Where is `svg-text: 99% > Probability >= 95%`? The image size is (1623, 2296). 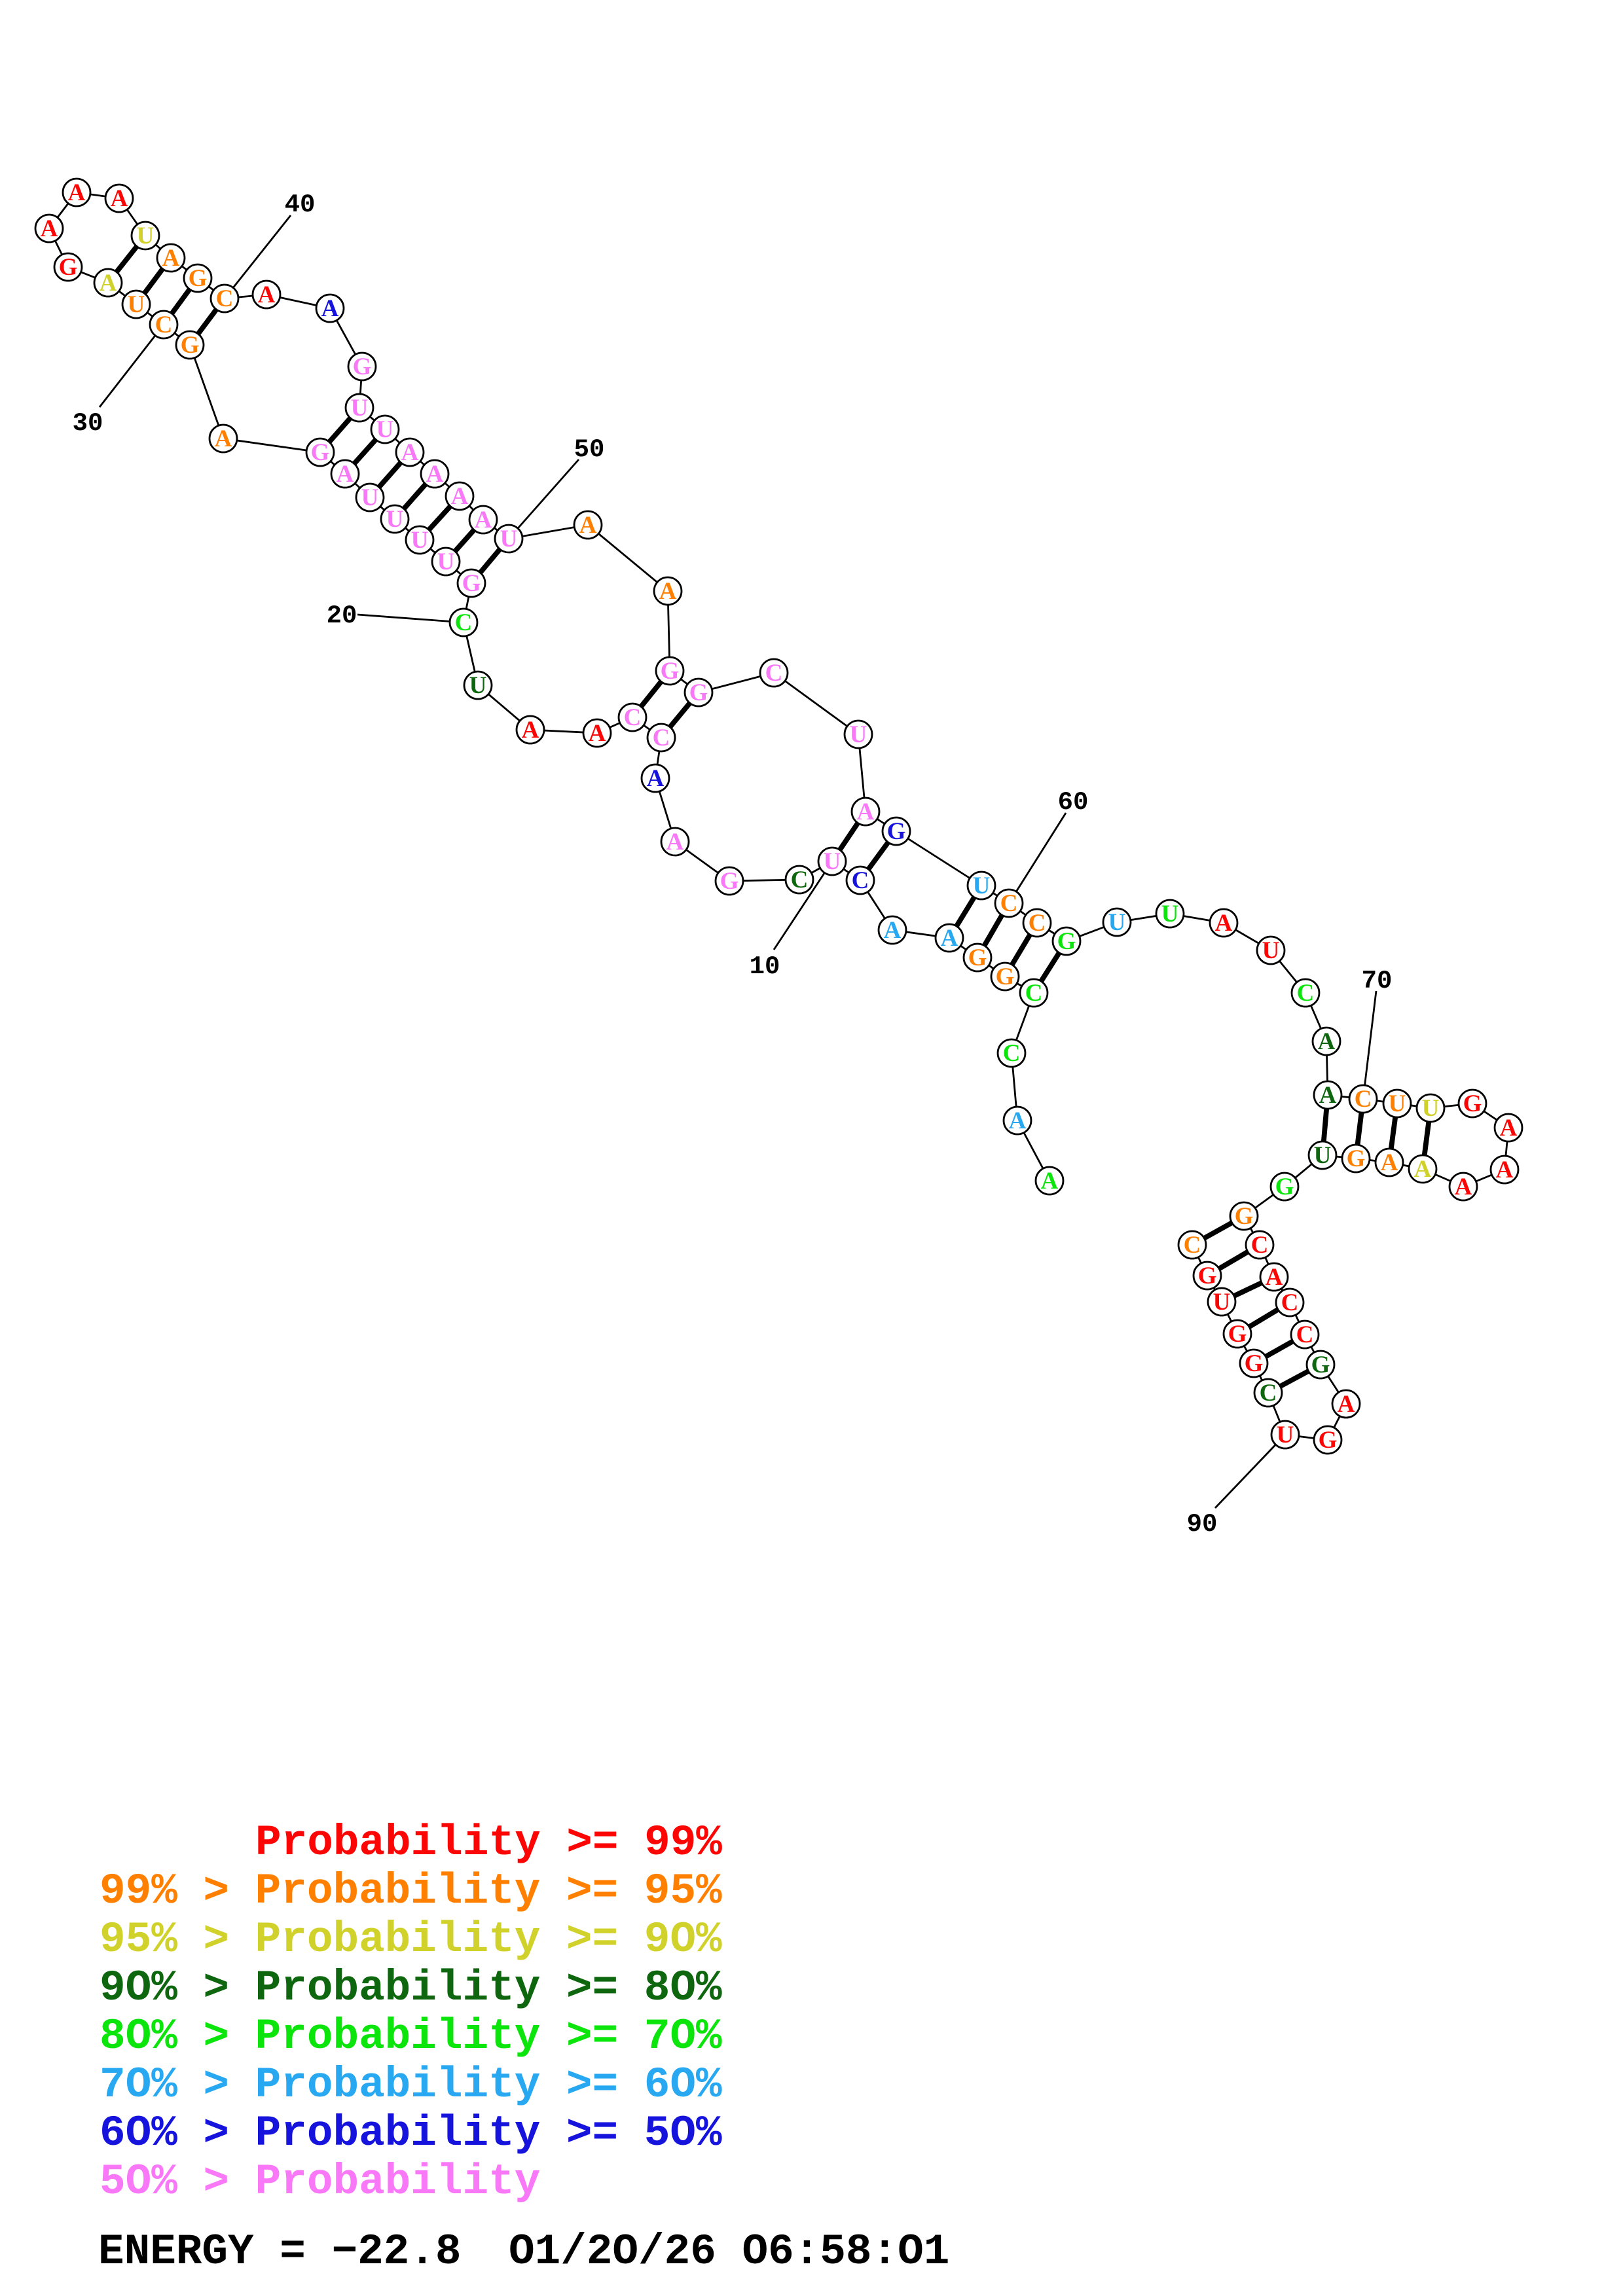 svg-text: 99% > Probability >= 95% is located at coordinates (411, 1891).